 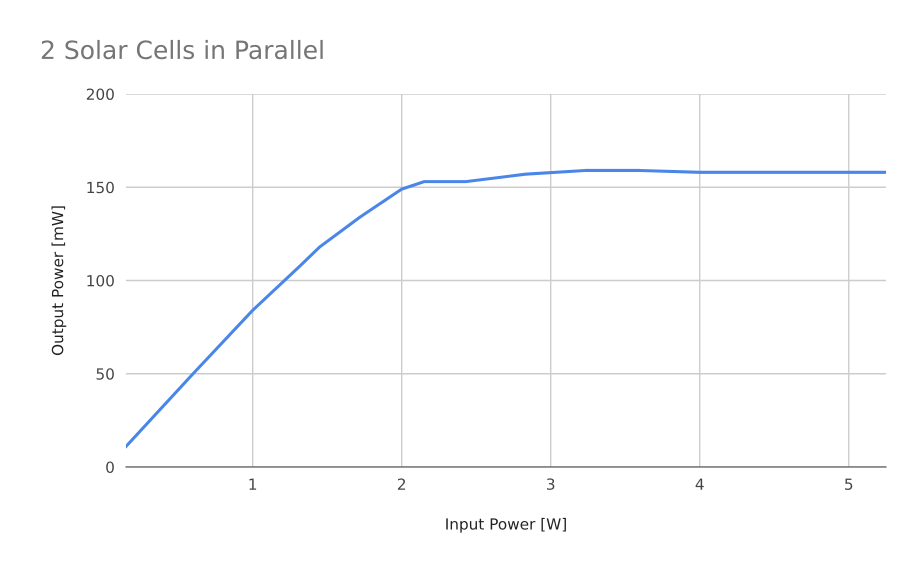 What do you see at coordinates (700, 484) in the screenshot?
I see `x-tick-label: 4` at bounding box center [700, 484].